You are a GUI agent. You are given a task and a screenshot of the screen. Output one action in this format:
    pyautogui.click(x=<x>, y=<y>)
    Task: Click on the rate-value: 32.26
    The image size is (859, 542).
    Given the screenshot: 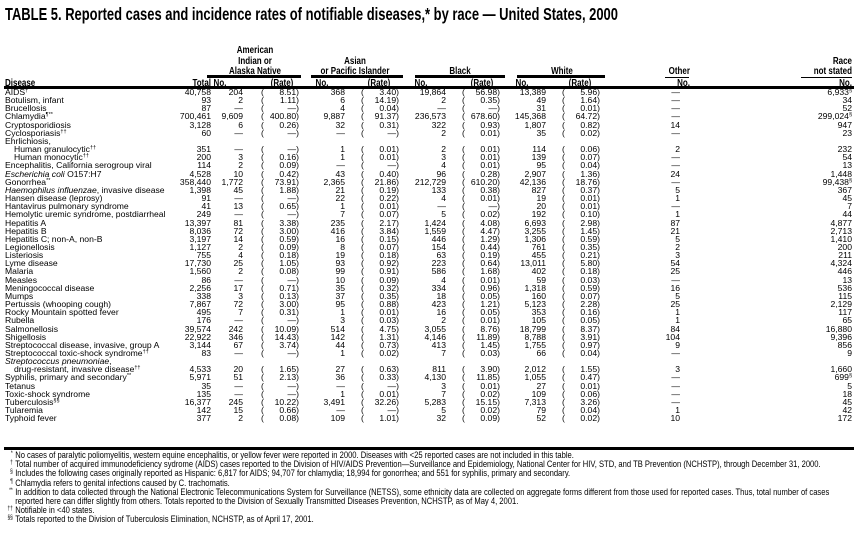 What is the action you would take?
    pyautogui.click(x=380, y=402)
    